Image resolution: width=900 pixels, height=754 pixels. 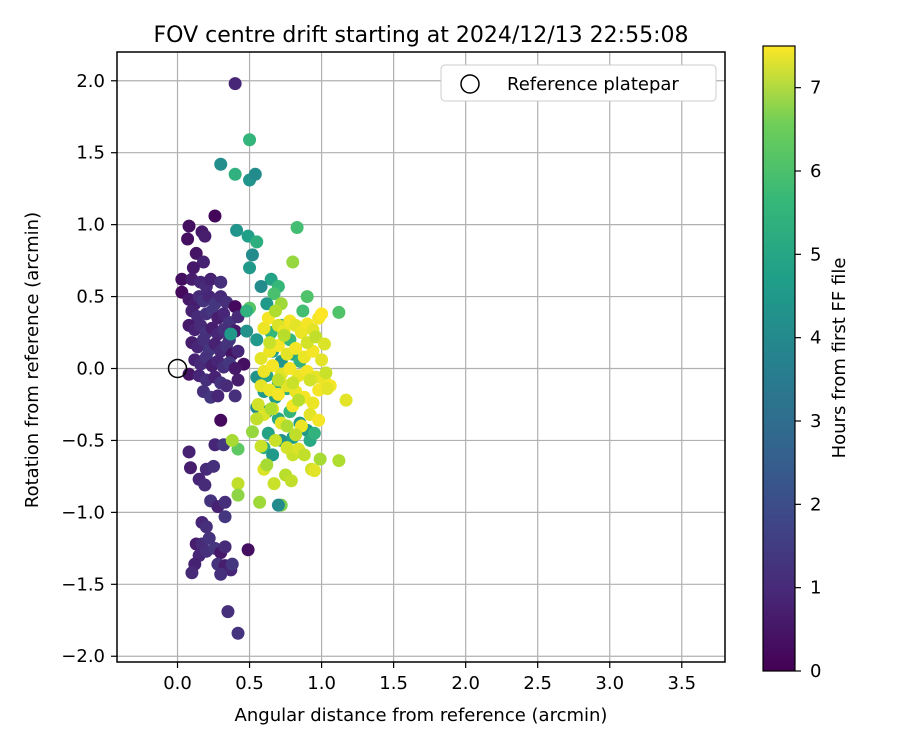 What do you see at coordinates (83, 512) in the screenshot?
I see `y-tick-label: −1.0` at bounding box center [83, 512].